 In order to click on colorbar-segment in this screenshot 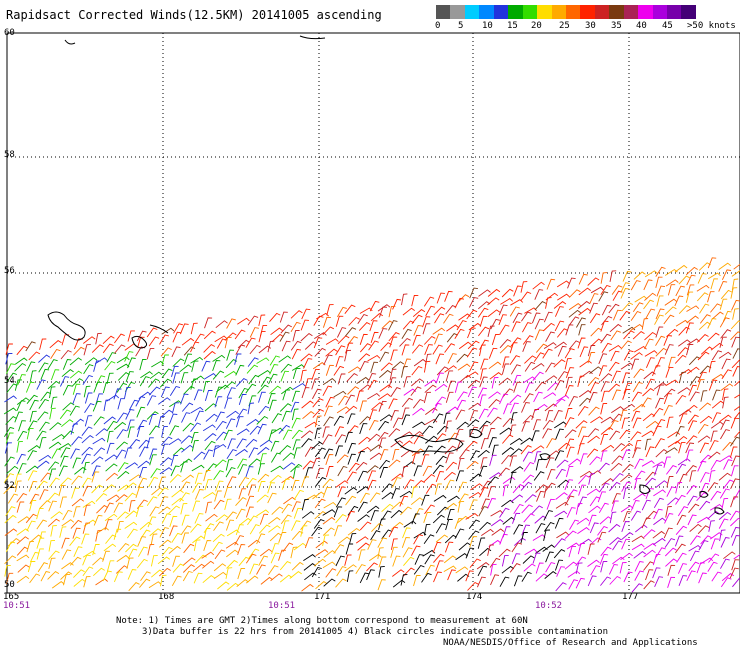, I will do `click(515, 12)`.